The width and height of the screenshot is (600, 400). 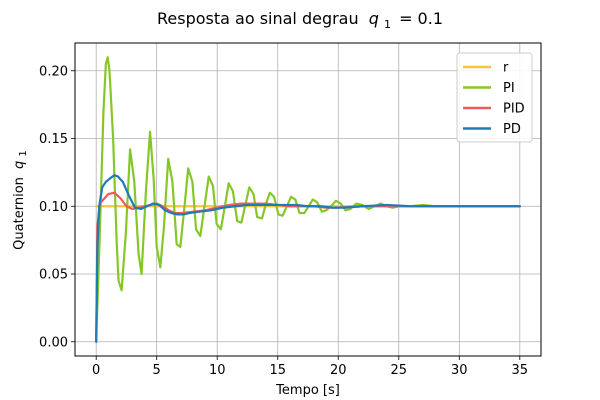 What do you see at coordinates (53, 275) in the screenshot?
I see `y-tick-label: 0.05` at bounding box center [53, 275].